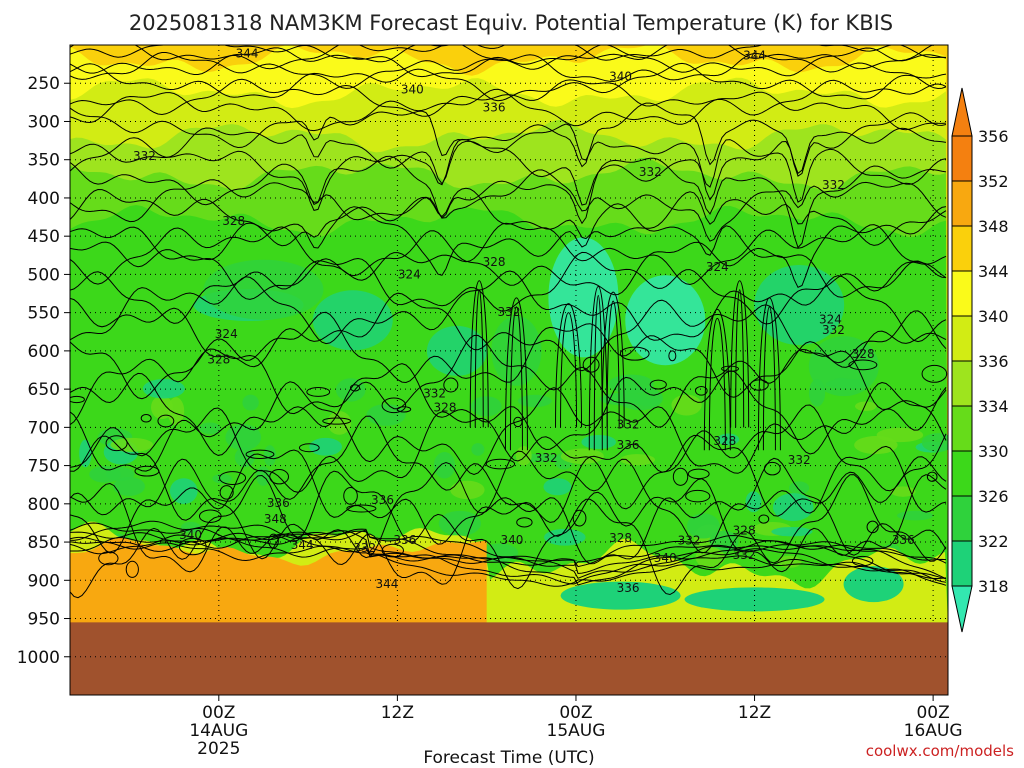  I want to click on y-tick-label: 450, so click(44, 237).